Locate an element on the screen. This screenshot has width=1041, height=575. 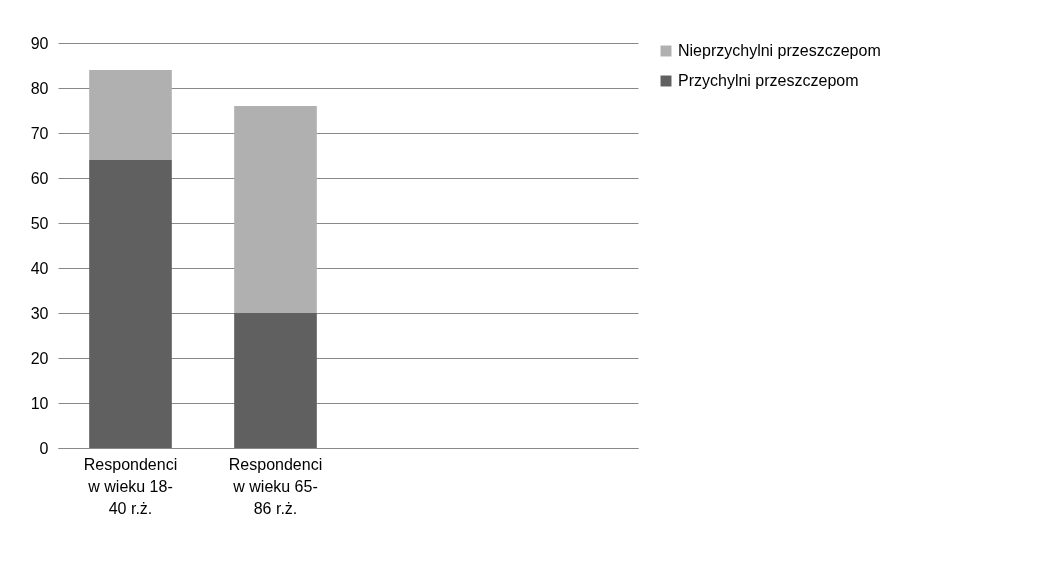
y-tick-label: 60 is located at coordinates (39, 178).